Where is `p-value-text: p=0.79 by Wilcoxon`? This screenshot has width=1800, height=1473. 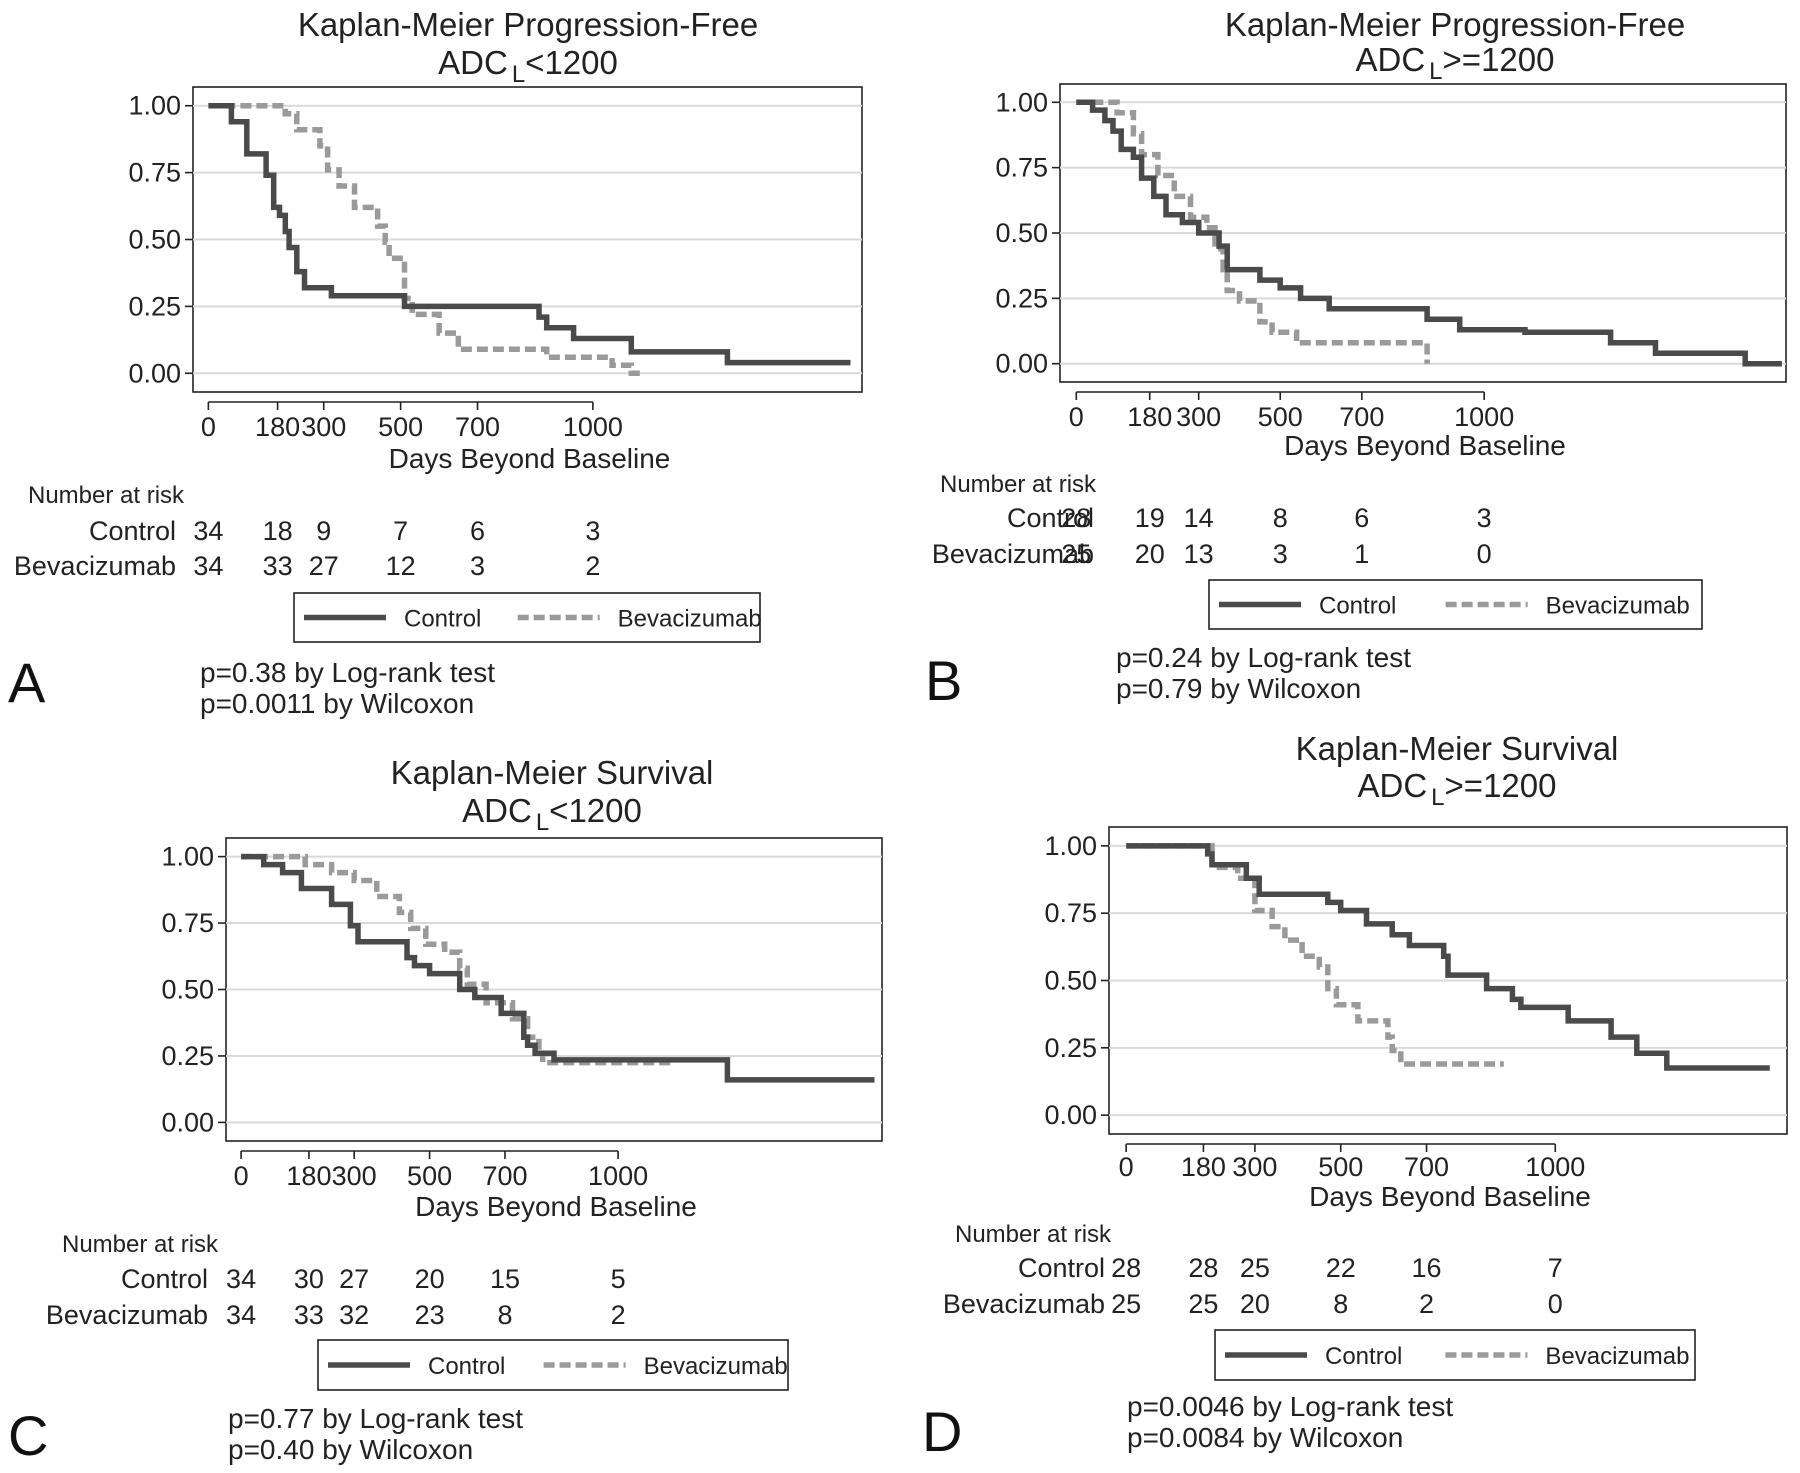 p-value-text: p=0.79 by Wilcoxon is located at coordinates (1238, 688).